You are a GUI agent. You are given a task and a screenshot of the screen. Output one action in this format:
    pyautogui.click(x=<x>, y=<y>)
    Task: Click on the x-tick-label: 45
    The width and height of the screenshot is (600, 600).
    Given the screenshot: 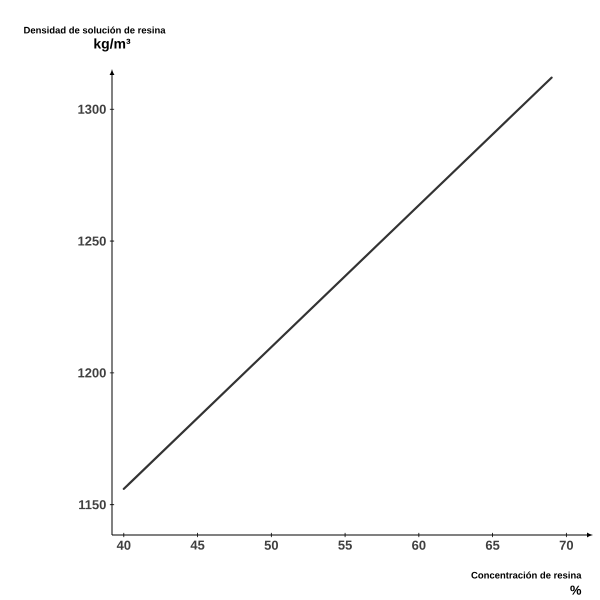 What is the action you would take?
    pyautogui.click(x=197, y=545)
    